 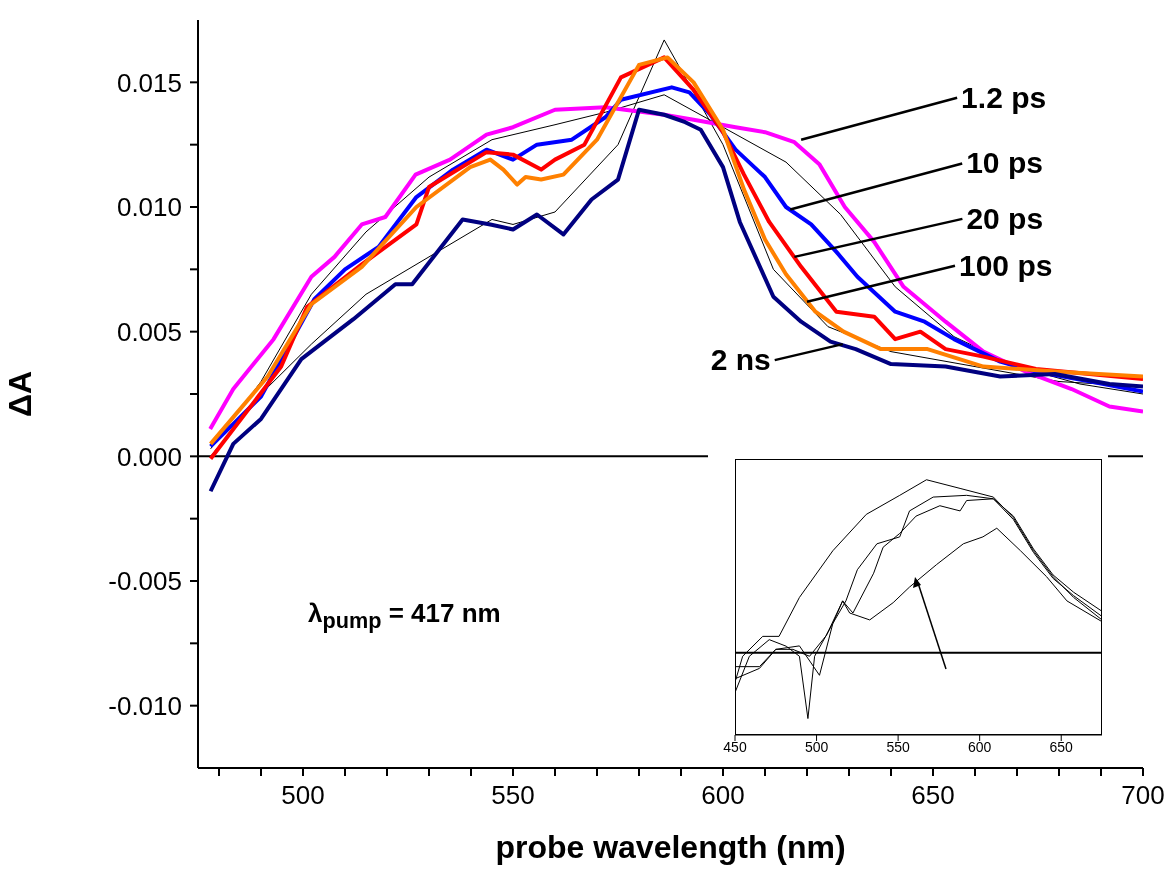 What do you see at coordinates (1006, 265) in the screenshot?
I see `annotation: 100 ps` at bounding box center [1006, 265].